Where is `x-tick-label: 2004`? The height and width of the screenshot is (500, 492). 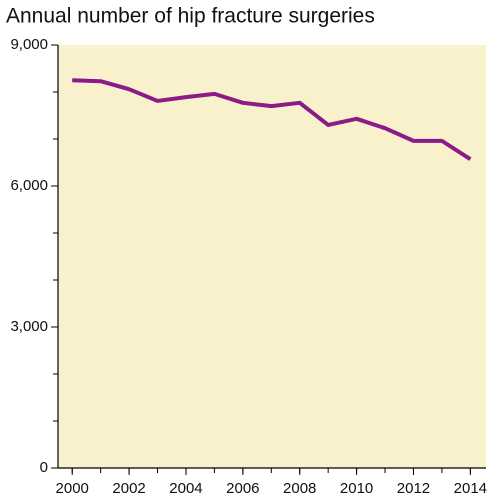
x-tick-label: 2004 is located at coordinates (185, 488).